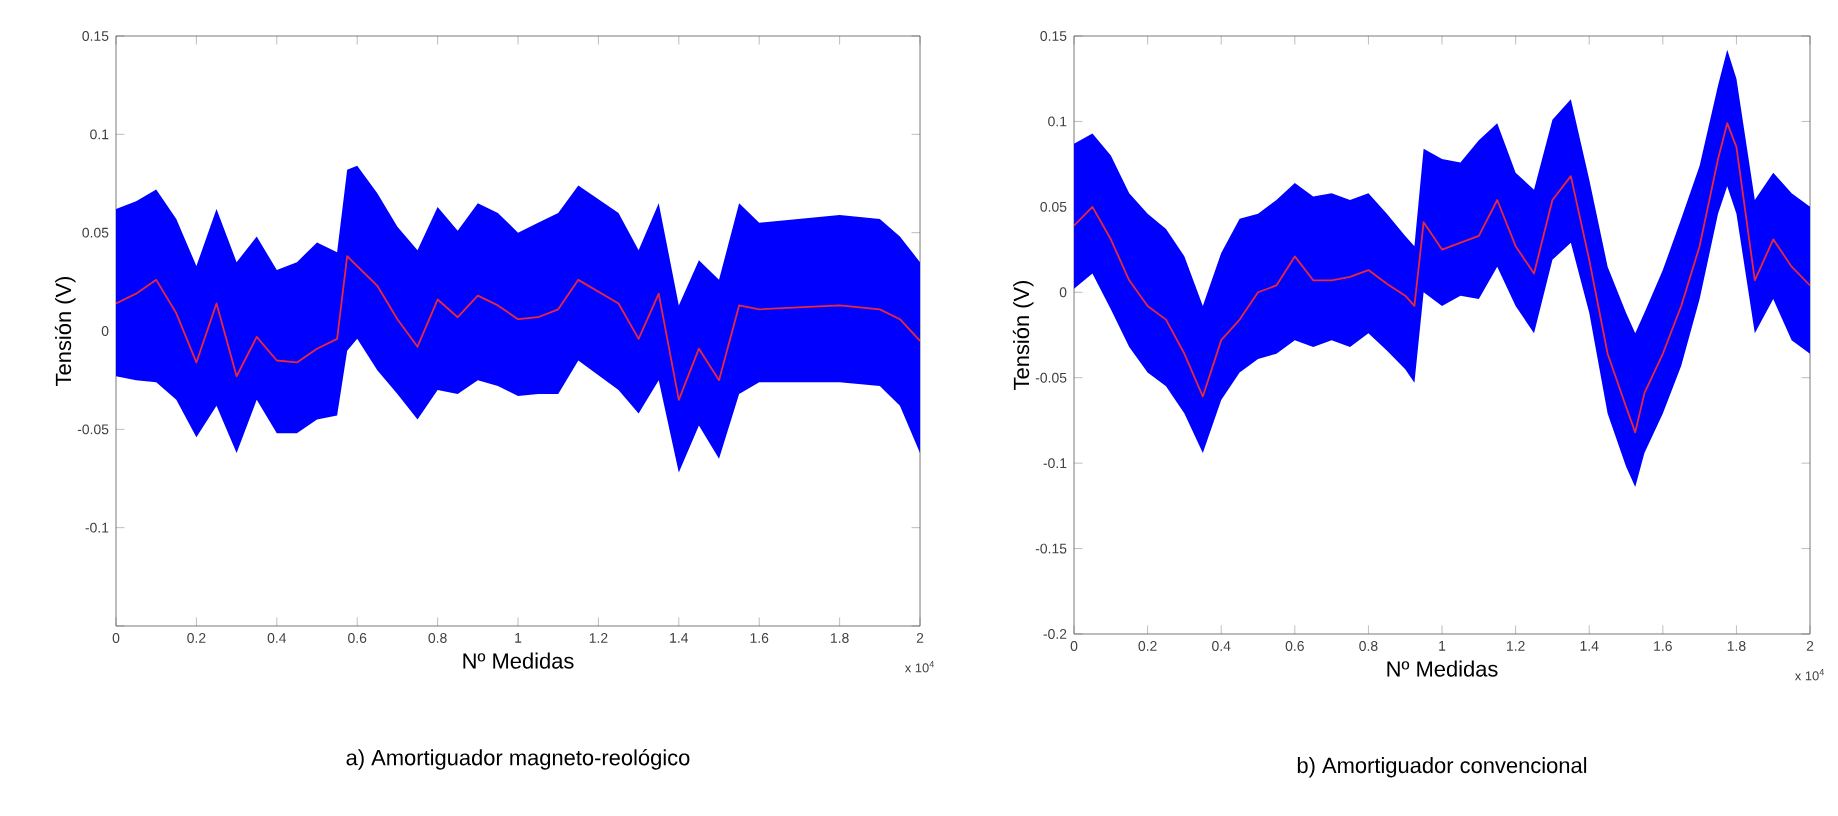 Image resolution: width=1838 pixels, height=816 pixels. Describe the element at coordinates (518, 759) in the screenshot. I see `text: a) Amortiguador magneto-reológico` at that location.